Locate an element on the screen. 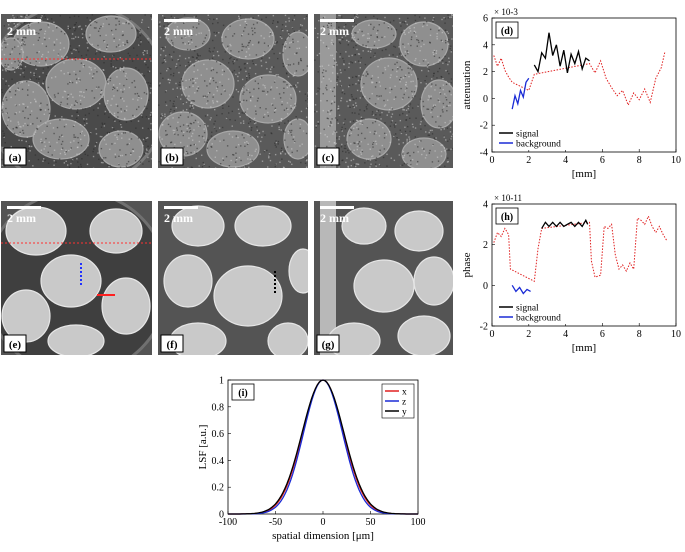 The width and height of the screenshot is (685, 552). panel-label: (g) is located at coordinates (328, 345).